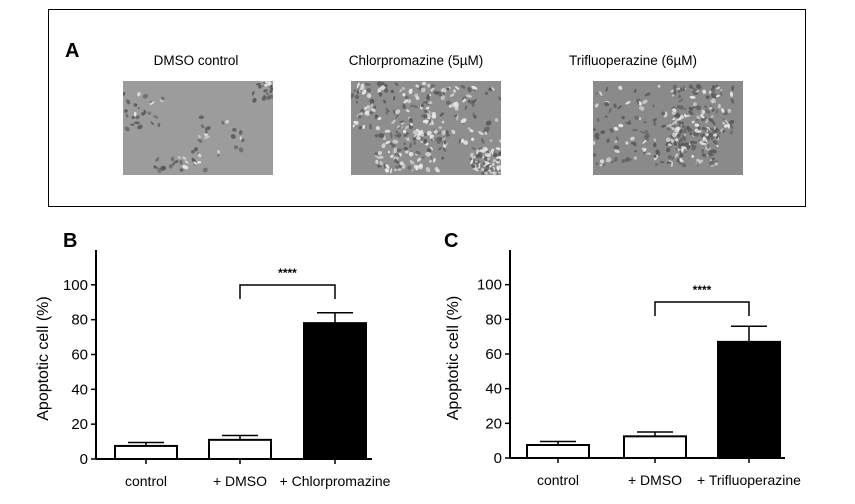 This screenshot has width=855, height=504. I want to click on x-tick-label: + DMSO, so click(655, 480).